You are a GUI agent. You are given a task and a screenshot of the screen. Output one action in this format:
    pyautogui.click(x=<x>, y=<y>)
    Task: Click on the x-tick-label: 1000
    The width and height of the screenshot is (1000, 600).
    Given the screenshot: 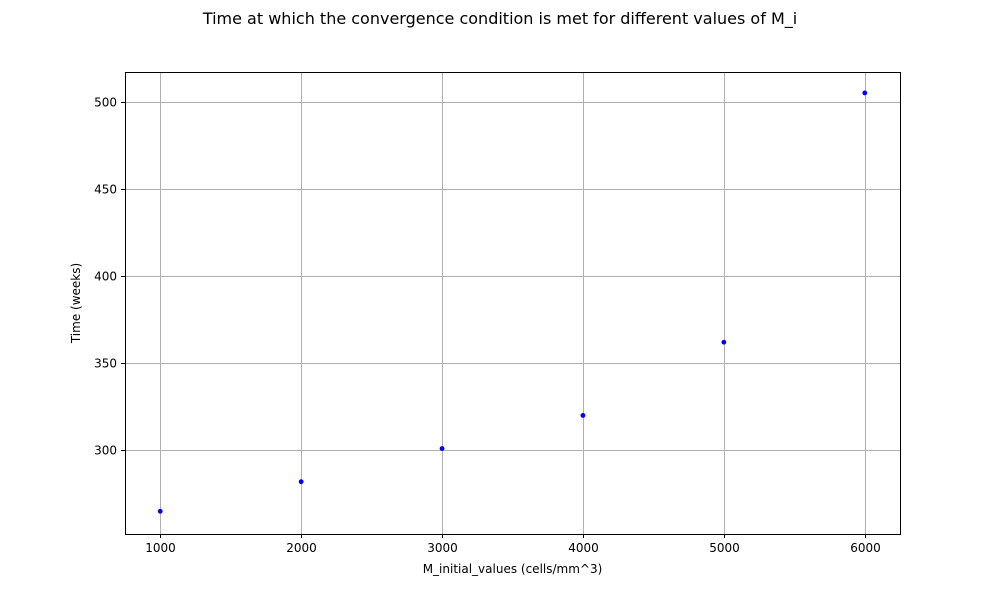 What is the action you would take?
    pyautogui.click(x=160, y=548)
    